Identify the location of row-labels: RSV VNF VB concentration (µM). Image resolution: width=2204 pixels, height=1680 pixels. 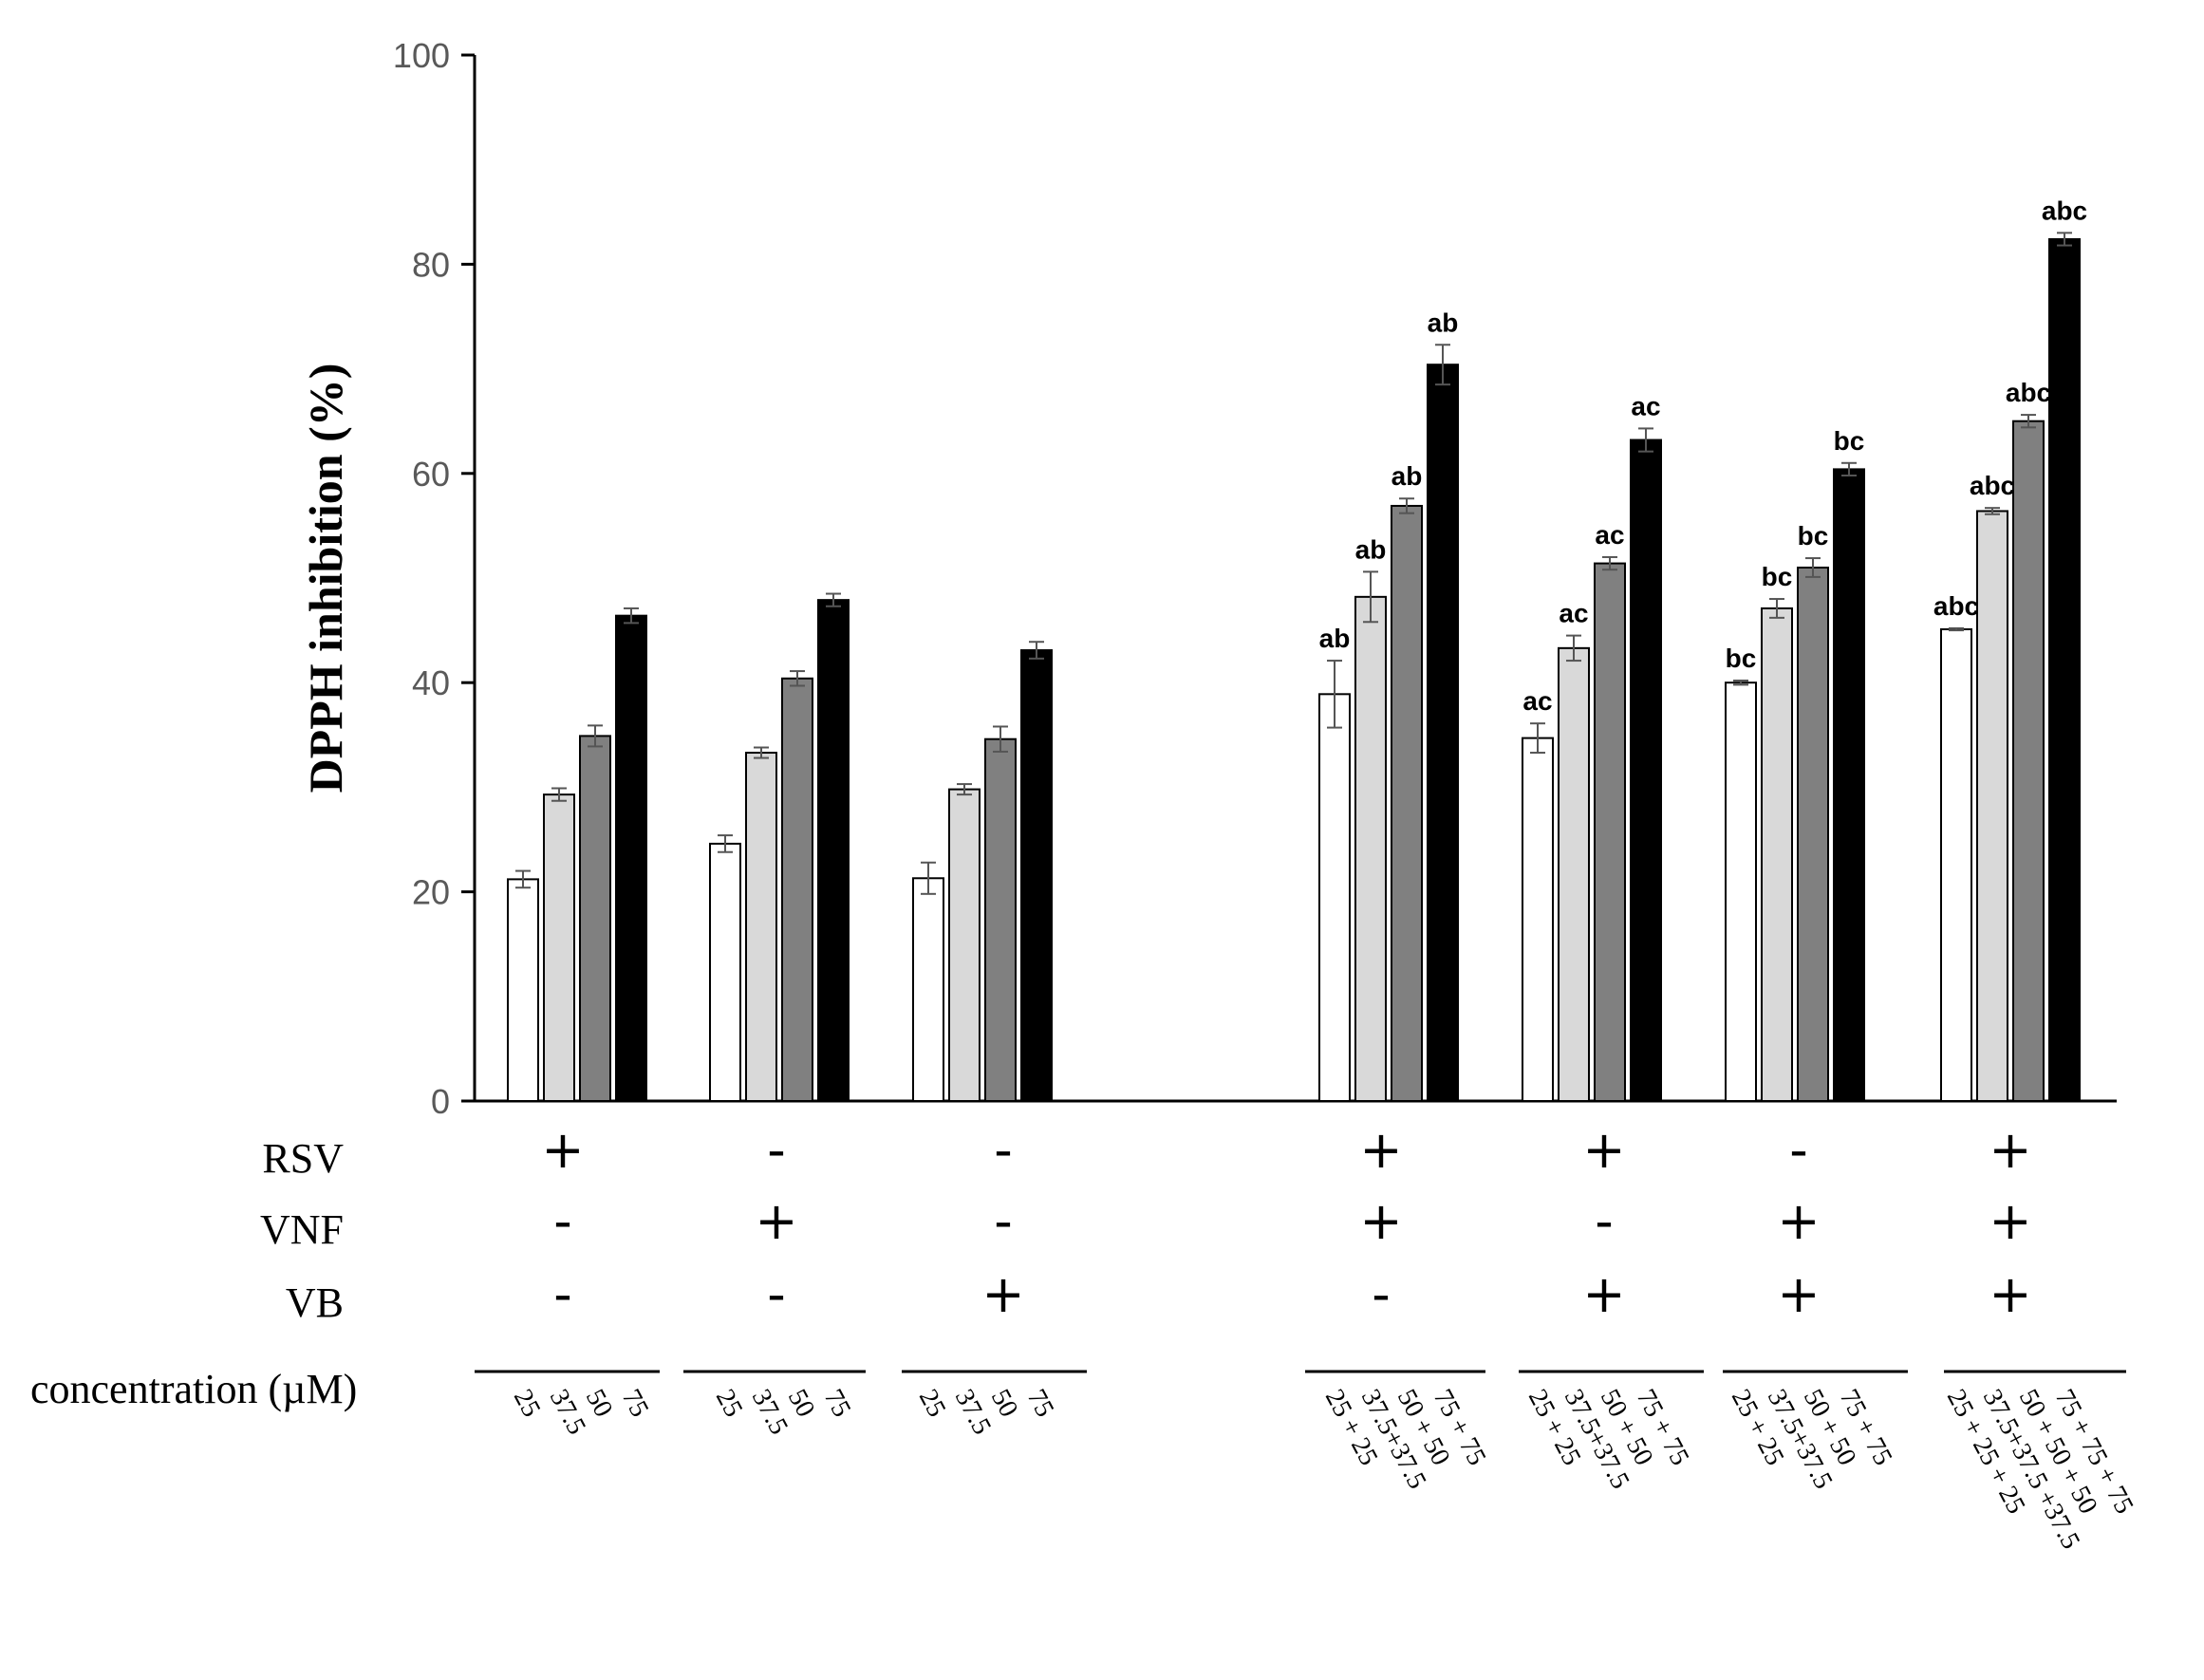
(193, 1273).